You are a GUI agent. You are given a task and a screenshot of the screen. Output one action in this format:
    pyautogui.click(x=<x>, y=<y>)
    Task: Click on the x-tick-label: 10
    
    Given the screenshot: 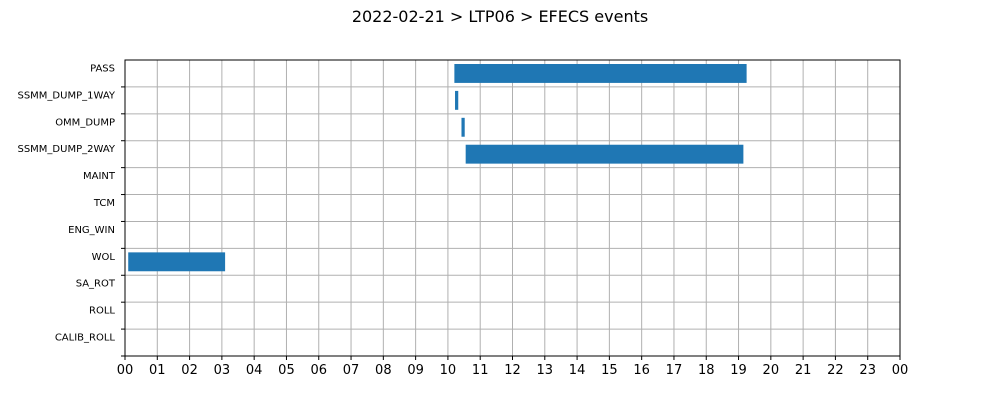 What is the action you would take?
    pyautogui.click(x=448, y=370)
    